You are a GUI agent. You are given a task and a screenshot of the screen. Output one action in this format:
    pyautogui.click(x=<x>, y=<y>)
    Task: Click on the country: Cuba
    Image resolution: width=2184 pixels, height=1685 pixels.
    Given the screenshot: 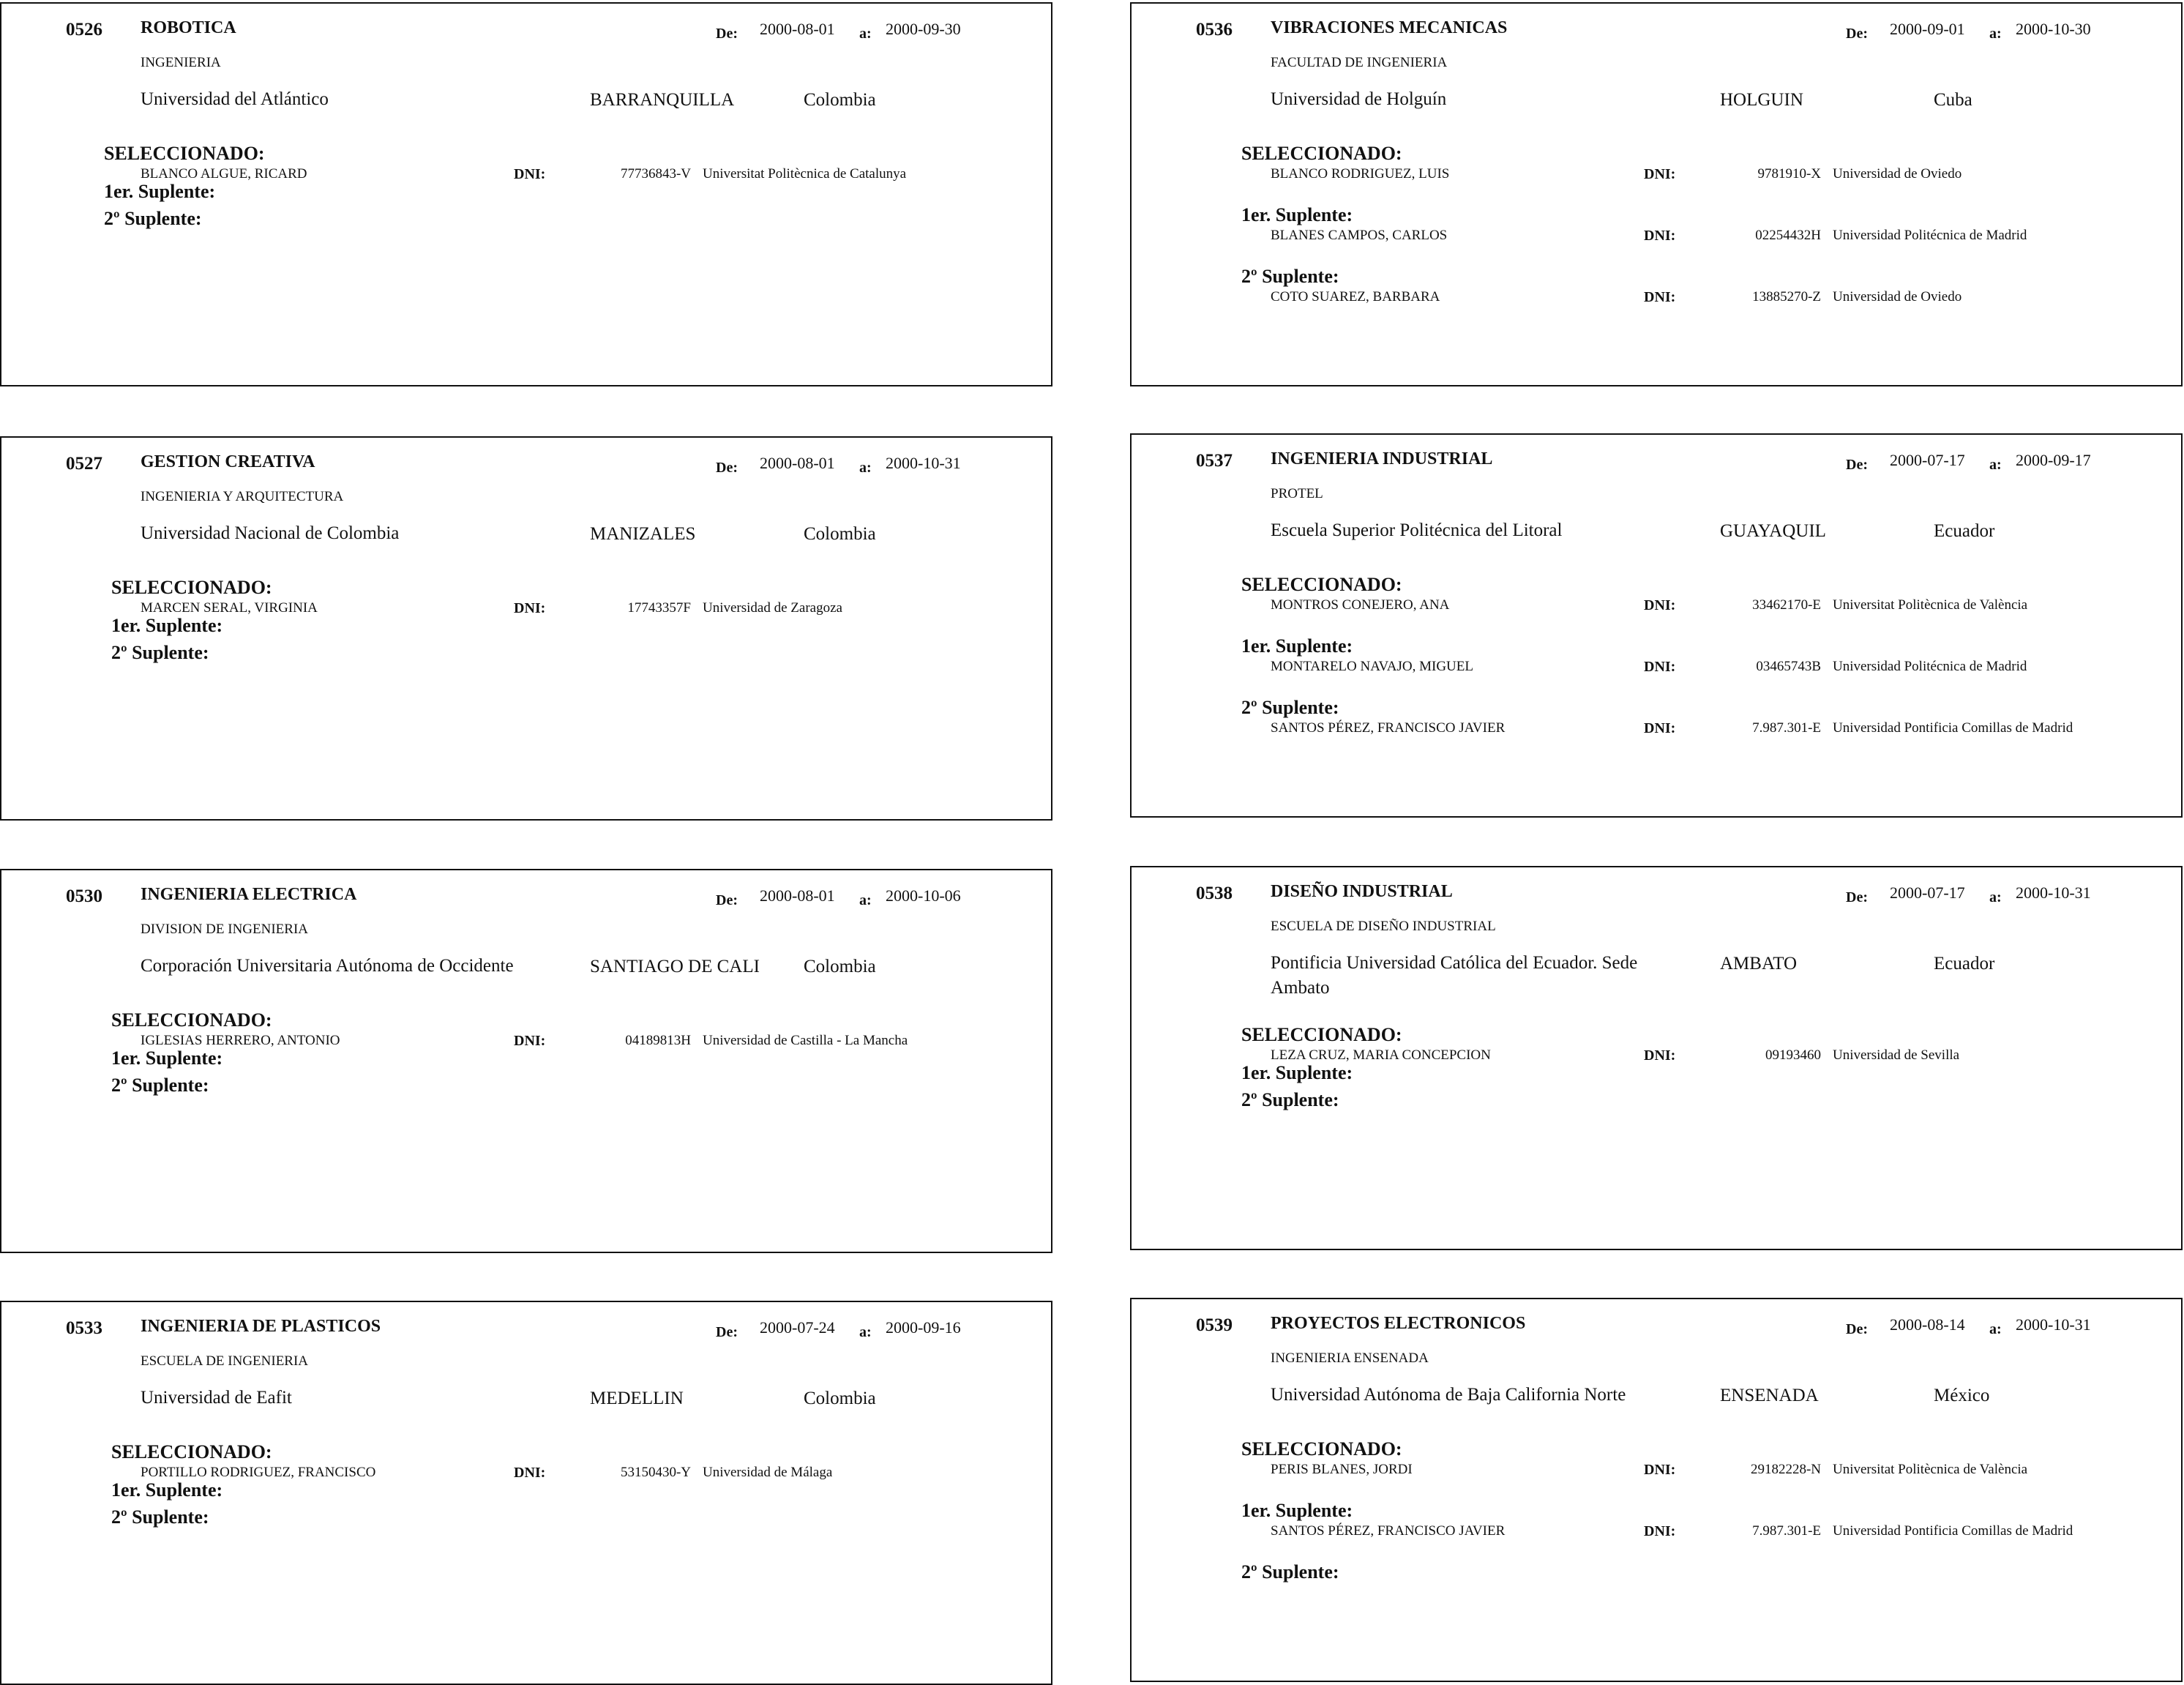 What is the action you would take?
    pyautogui.click(x=1953, y=100)
    